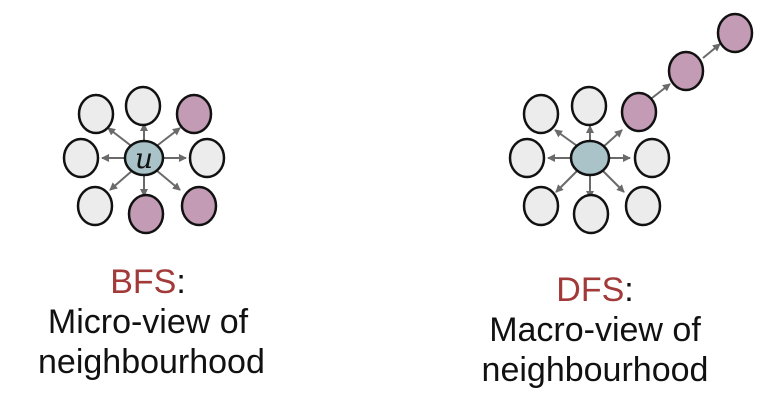 This screenshot has height=415, width=778. What do you see at coordinates (151, 362) in the screenshot?
I see `bfs-line2: neighbourhood` at bounding box center [151, 362].